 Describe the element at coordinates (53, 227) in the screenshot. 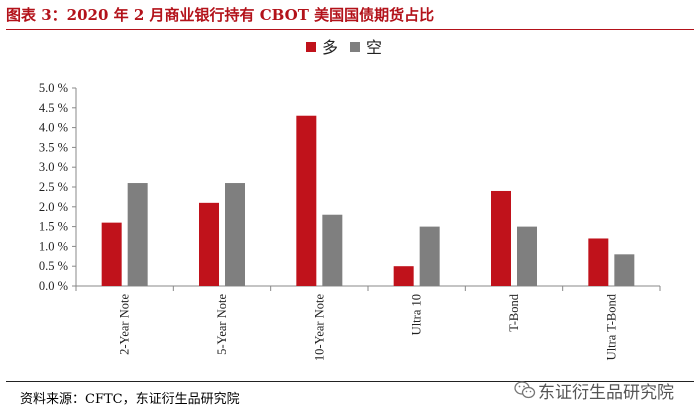

I see `y-tick-label: 1.5 %` at that location.